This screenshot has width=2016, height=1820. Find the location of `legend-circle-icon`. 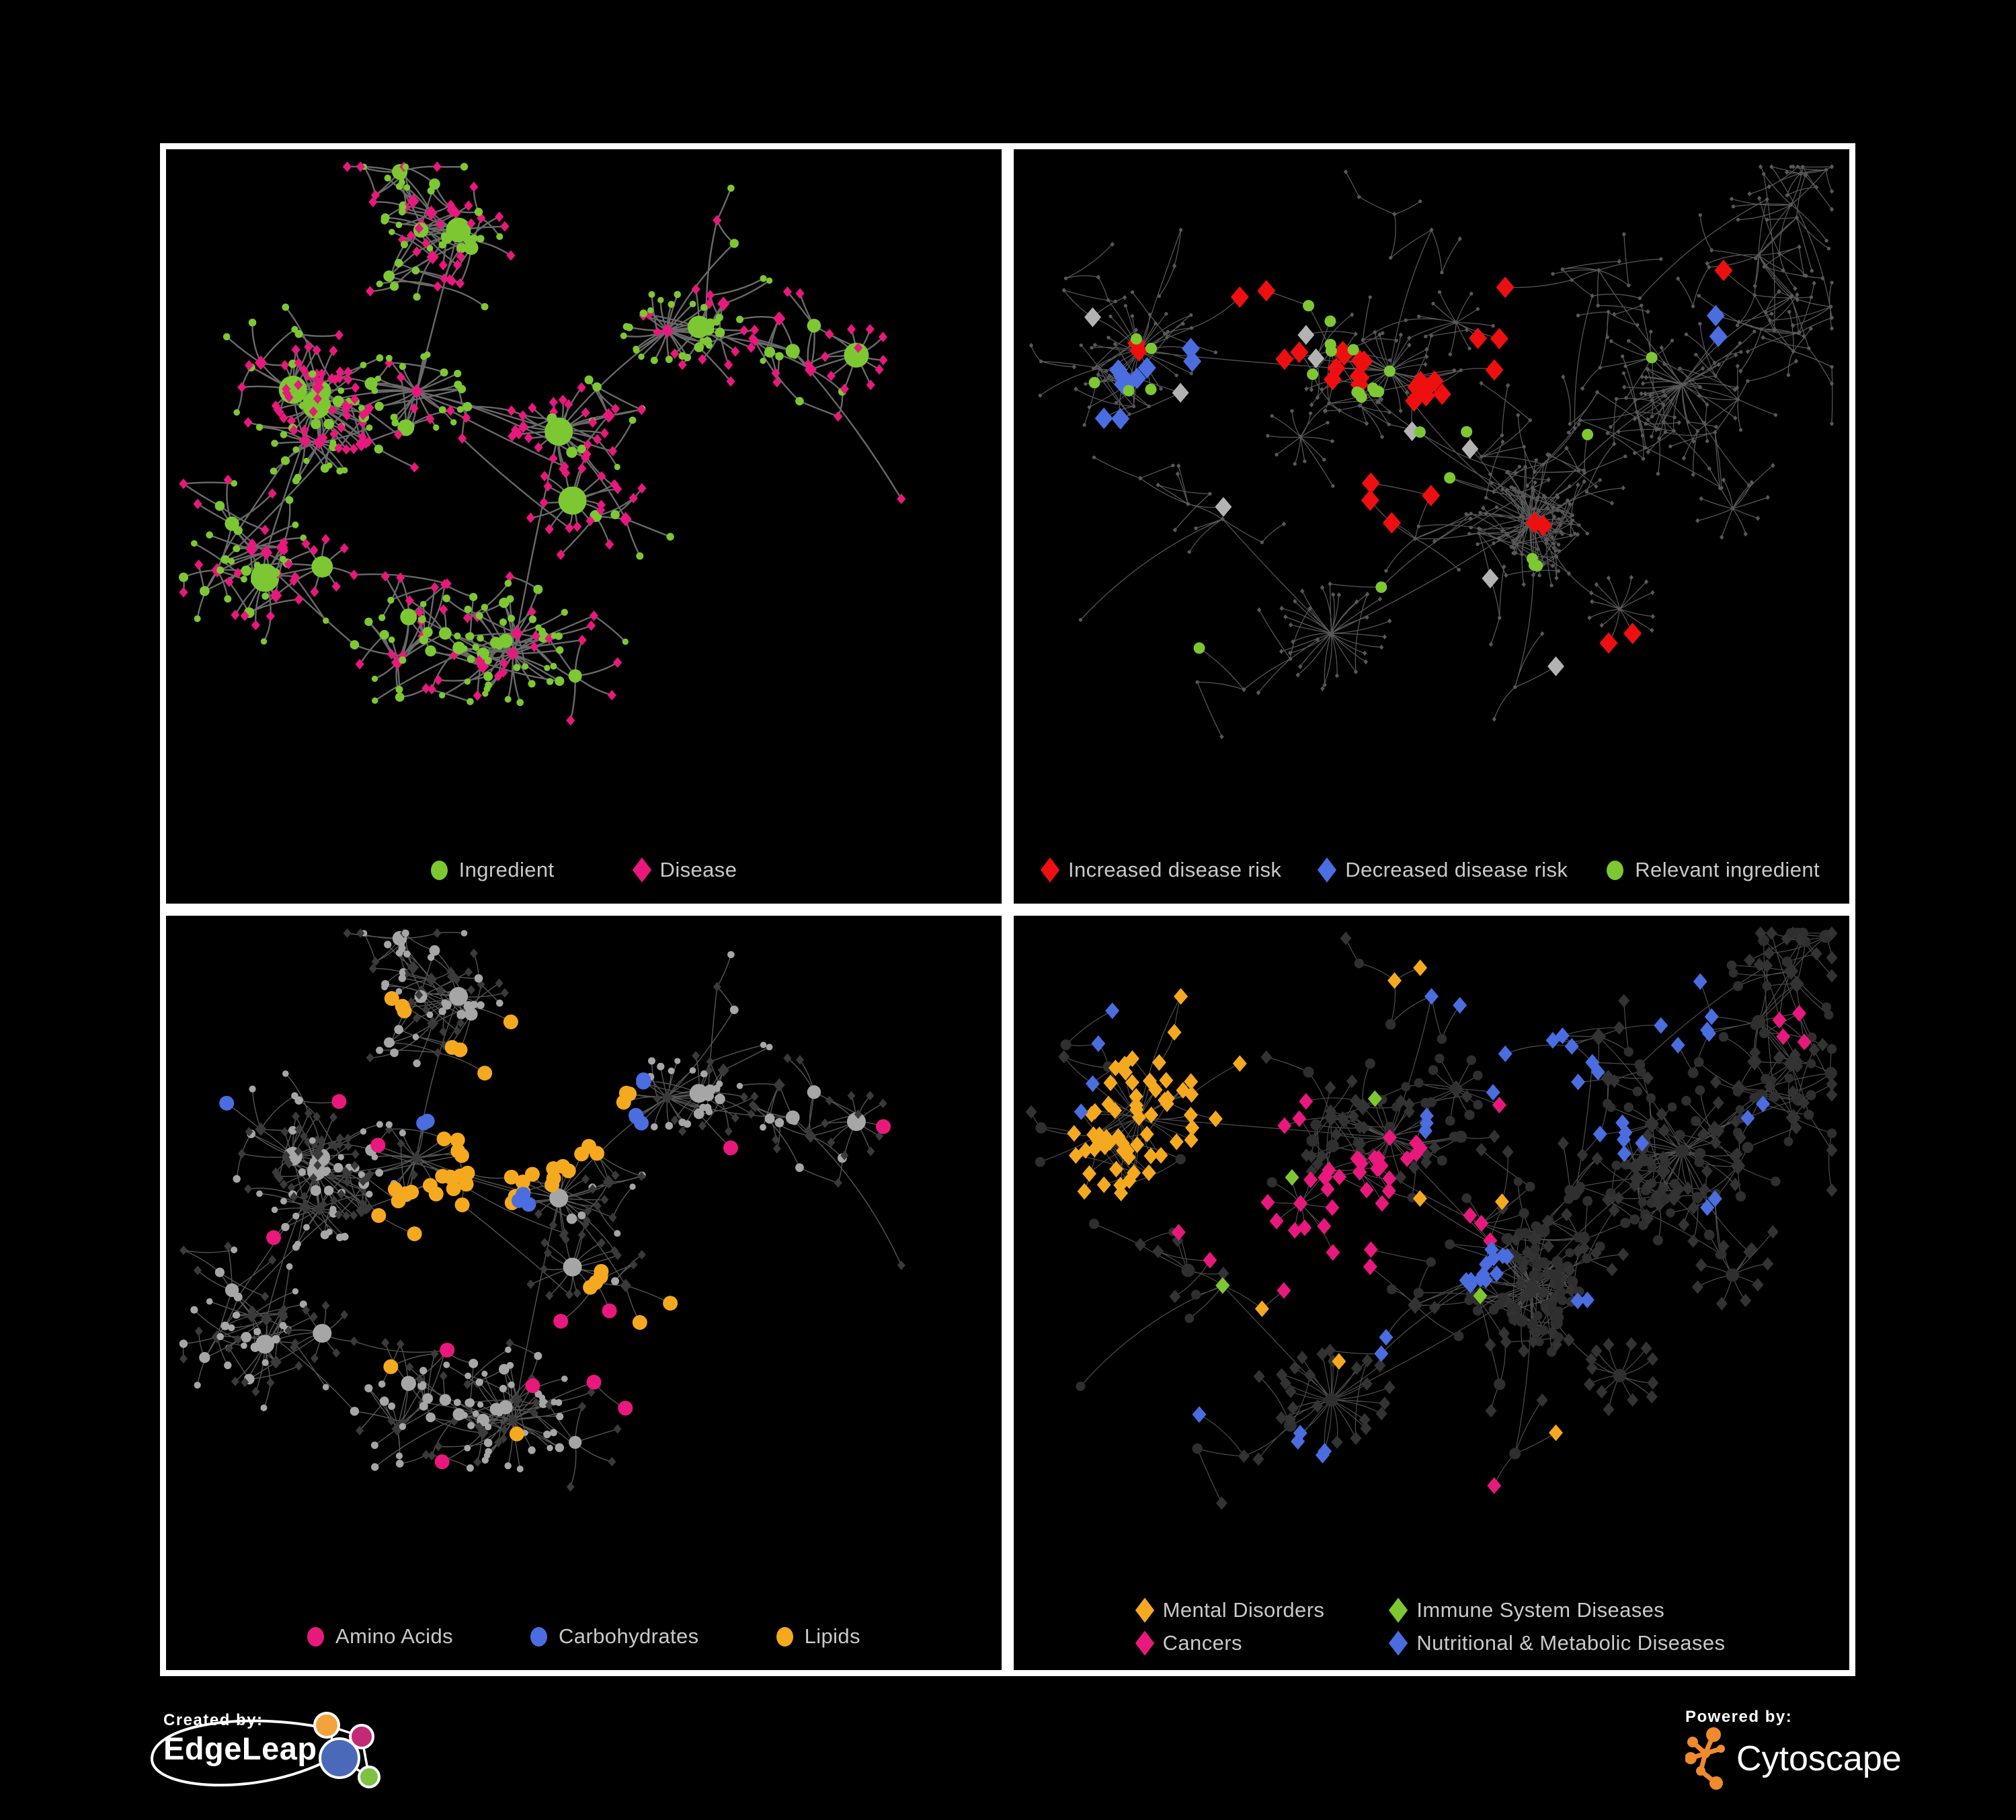

legend-circle-icon is located at coordinates (539, 1636).